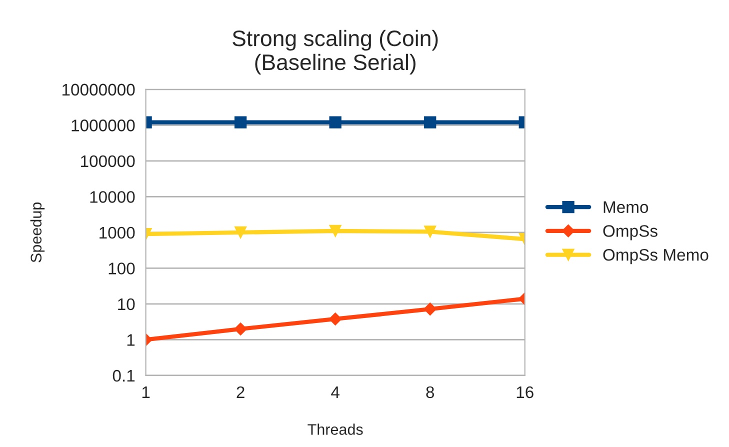  Describe the element at coordinates (123, 376) in the screenshot. I see `y-tick-label: 0.1` at that location.